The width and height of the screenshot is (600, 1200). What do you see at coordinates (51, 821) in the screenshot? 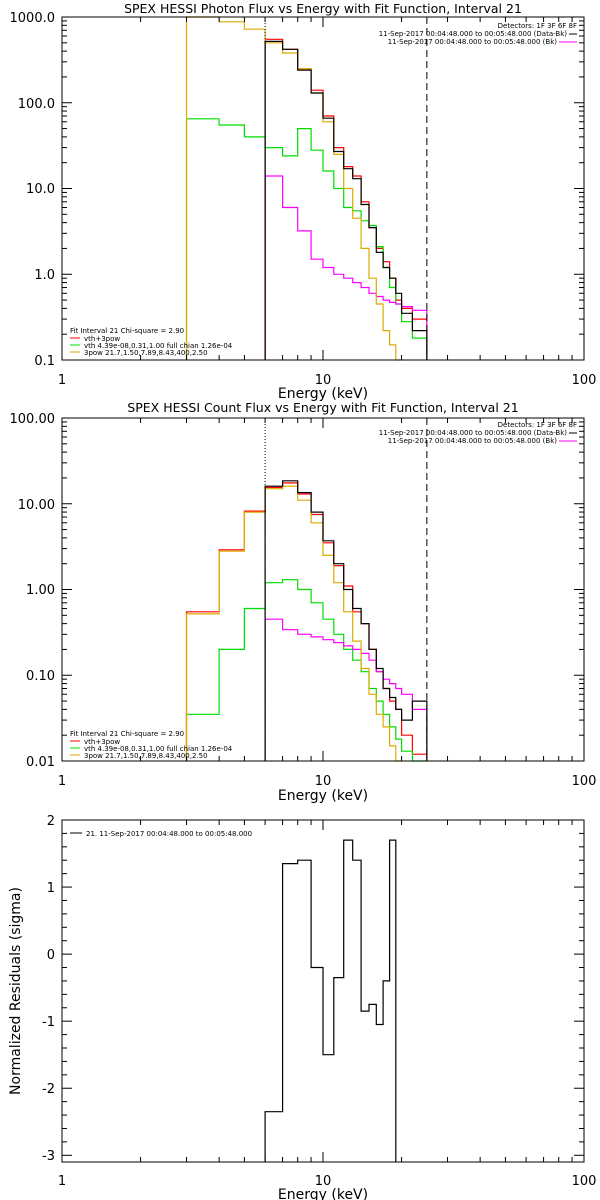
I see `y-tick-label: 2` at bounding box center [51, 821].